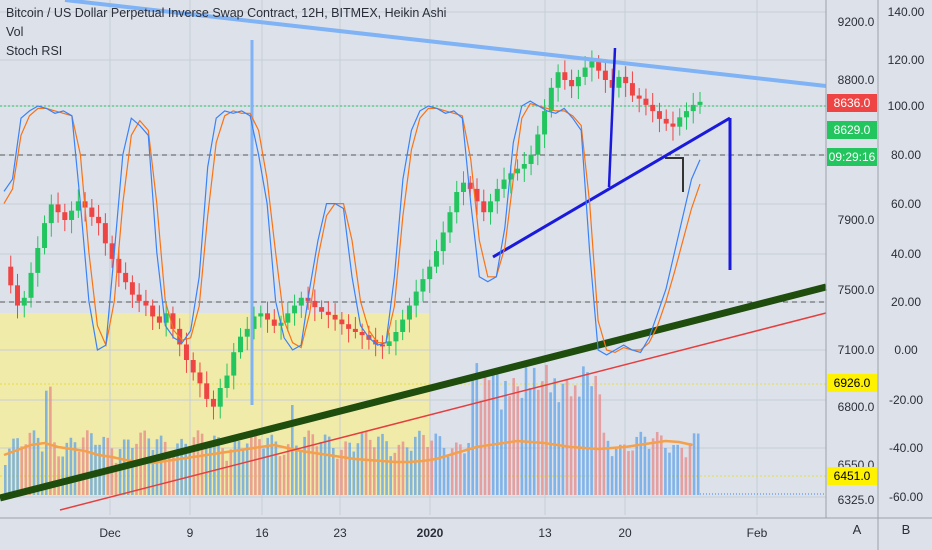 This screenshot has height=550, width=932. Describe the element at coordinates (856, 500) in the screenshot. I see `price-tick-7: 6325.0` at that location.